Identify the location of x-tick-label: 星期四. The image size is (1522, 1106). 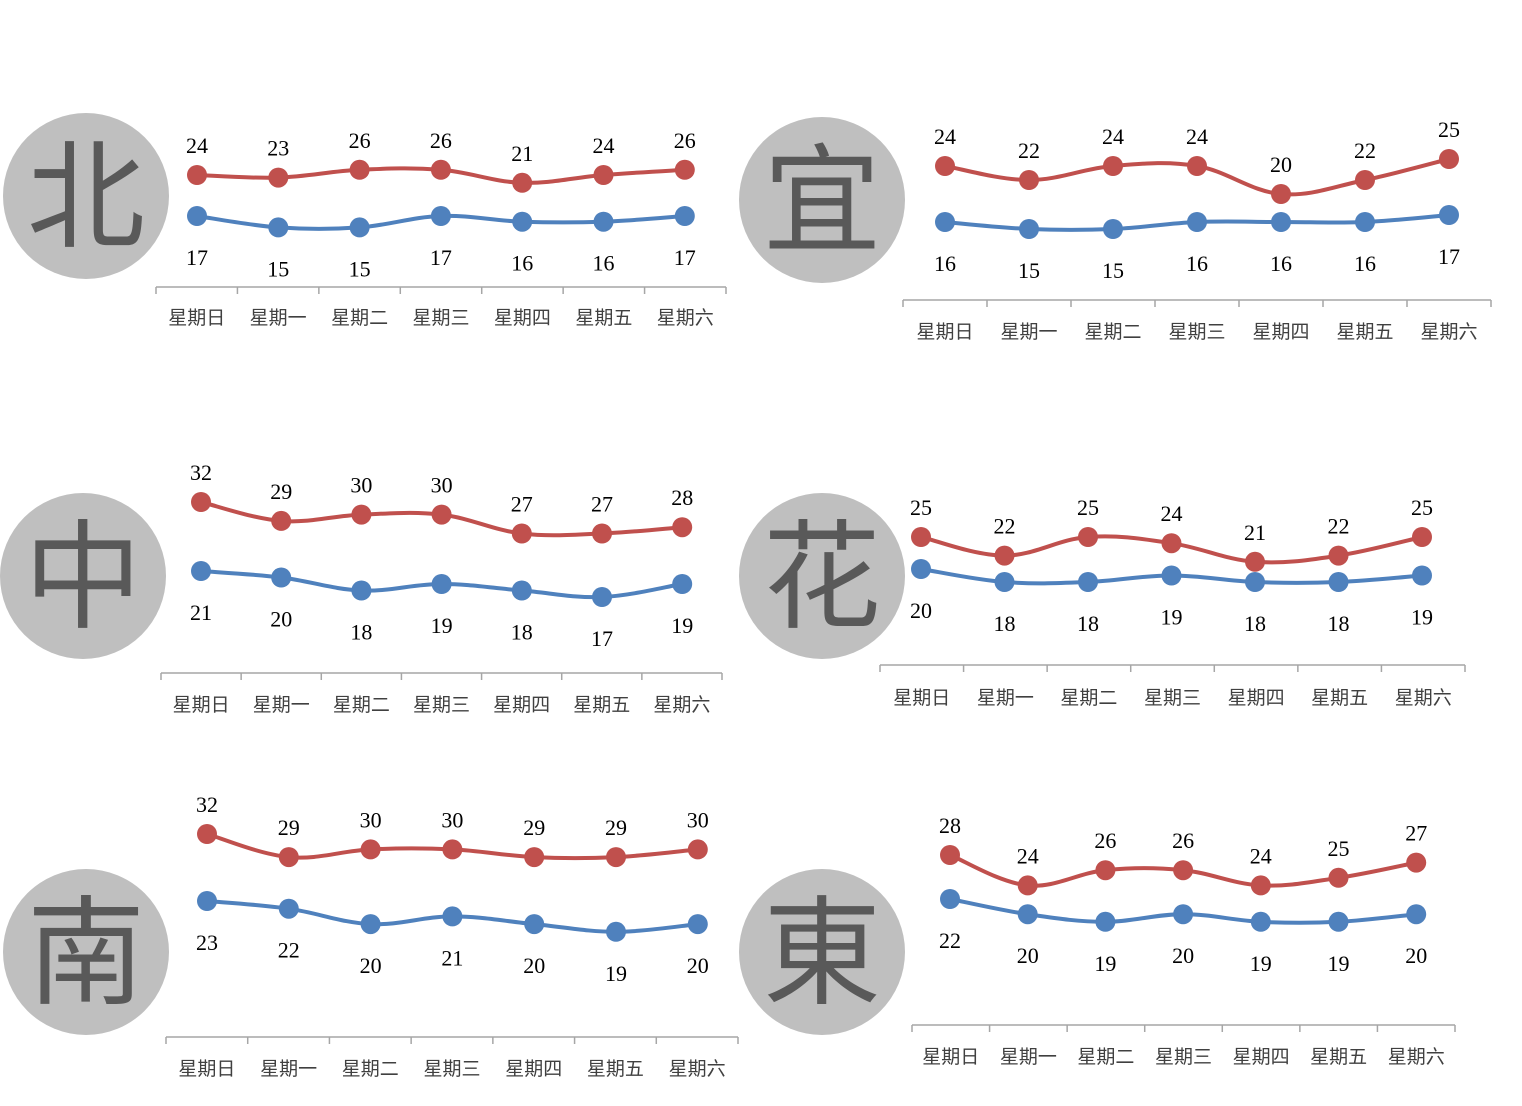
(522, 318).